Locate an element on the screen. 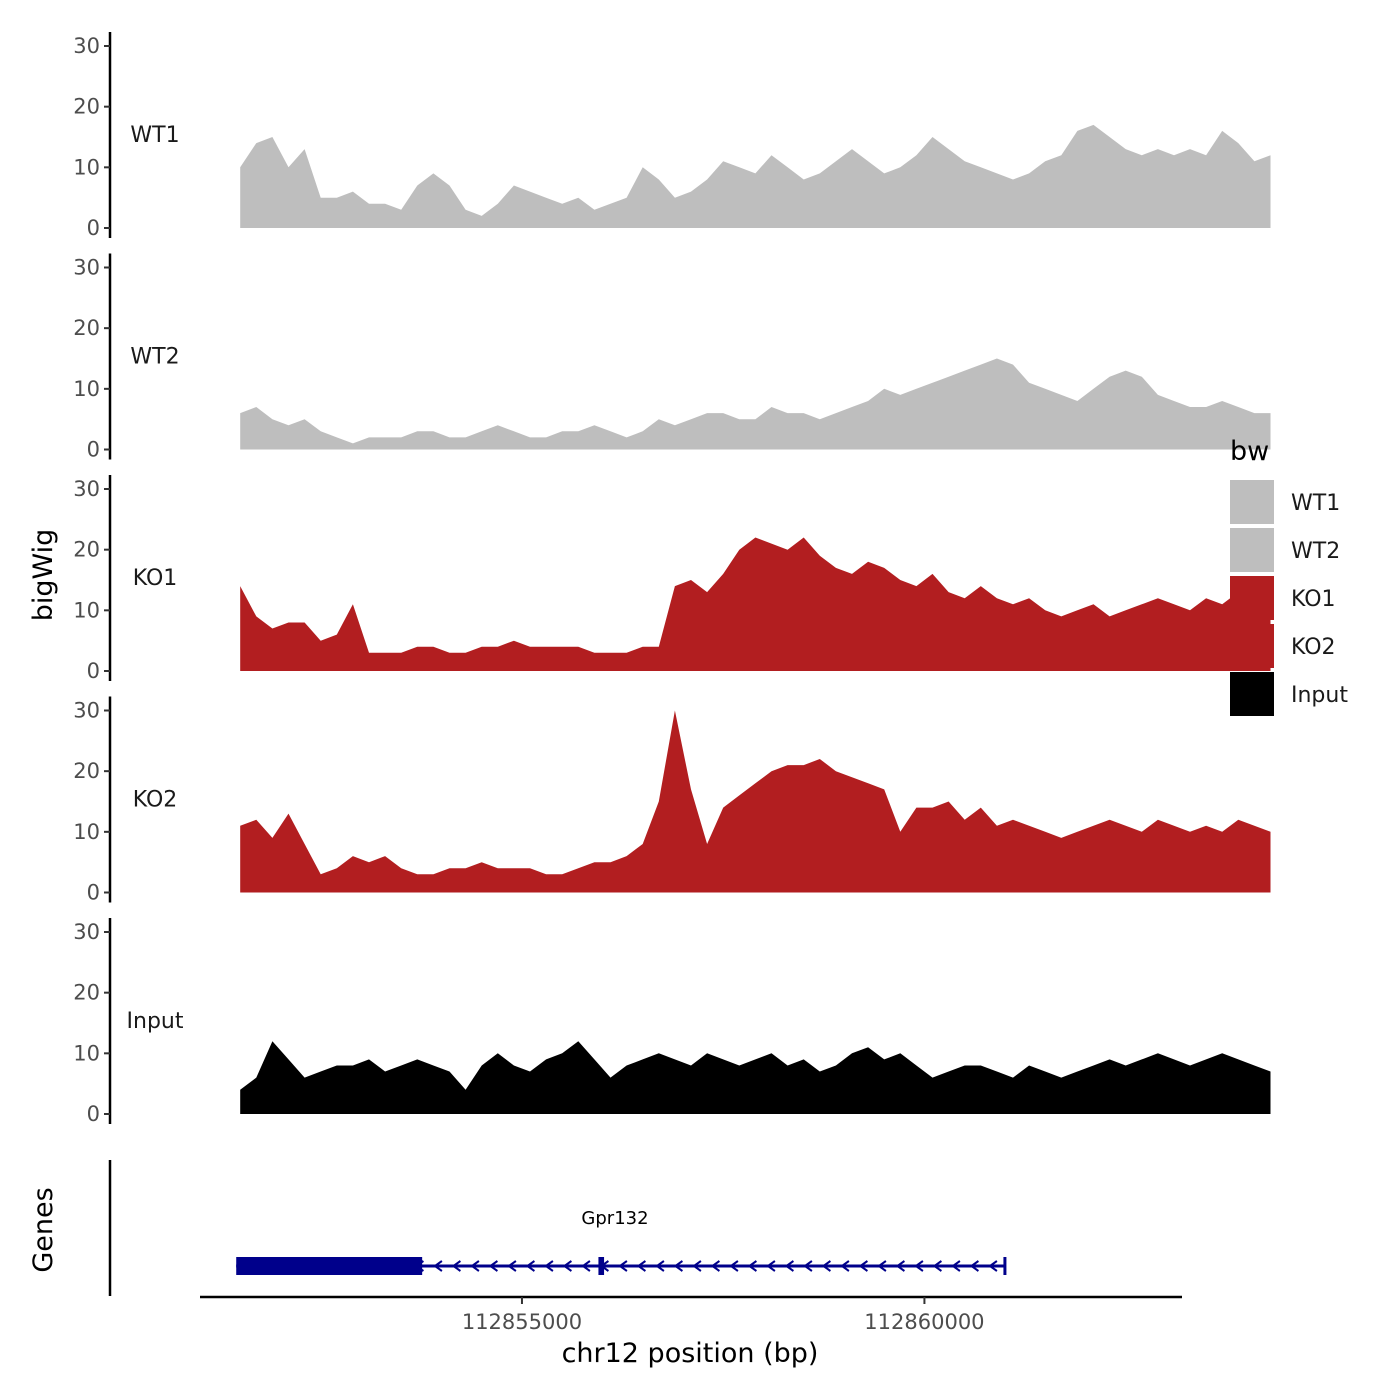 The height and width of the screenshot is (1400, 1400). track-wt1: 0 10 20 30 WT1 is located at coordinates (672, 136).